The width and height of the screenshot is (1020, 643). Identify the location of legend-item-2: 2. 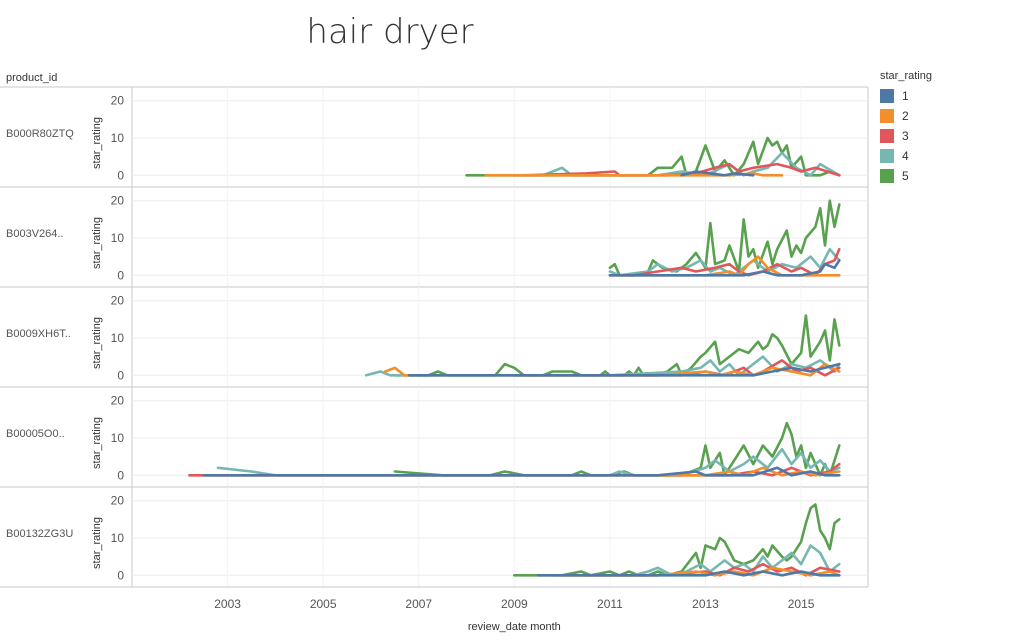
(906, 116).